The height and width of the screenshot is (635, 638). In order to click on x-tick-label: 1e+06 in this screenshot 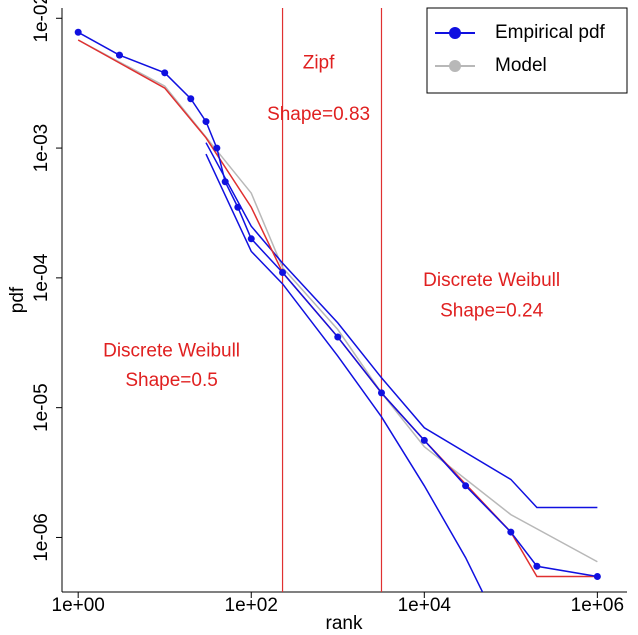, I will do `click(597, 605)`.